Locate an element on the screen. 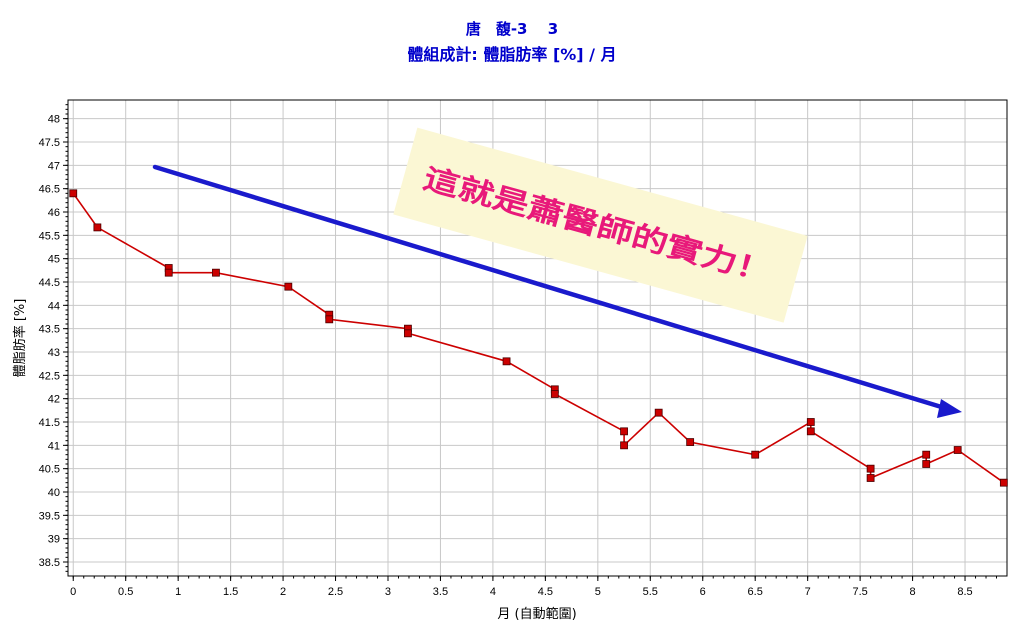  chart-subtitle: 體組成計: 體脂肪率 [%] / 月 is located at coordinates (511, 54).